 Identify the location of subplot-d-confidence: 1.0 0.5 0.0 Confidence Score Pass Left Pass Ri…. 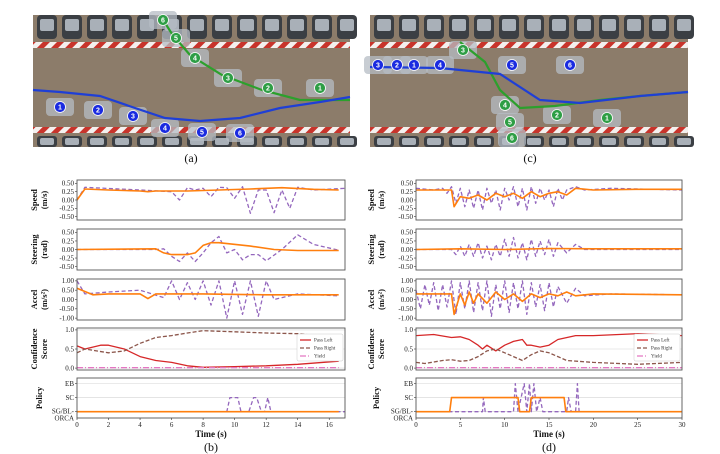
(524, 349).